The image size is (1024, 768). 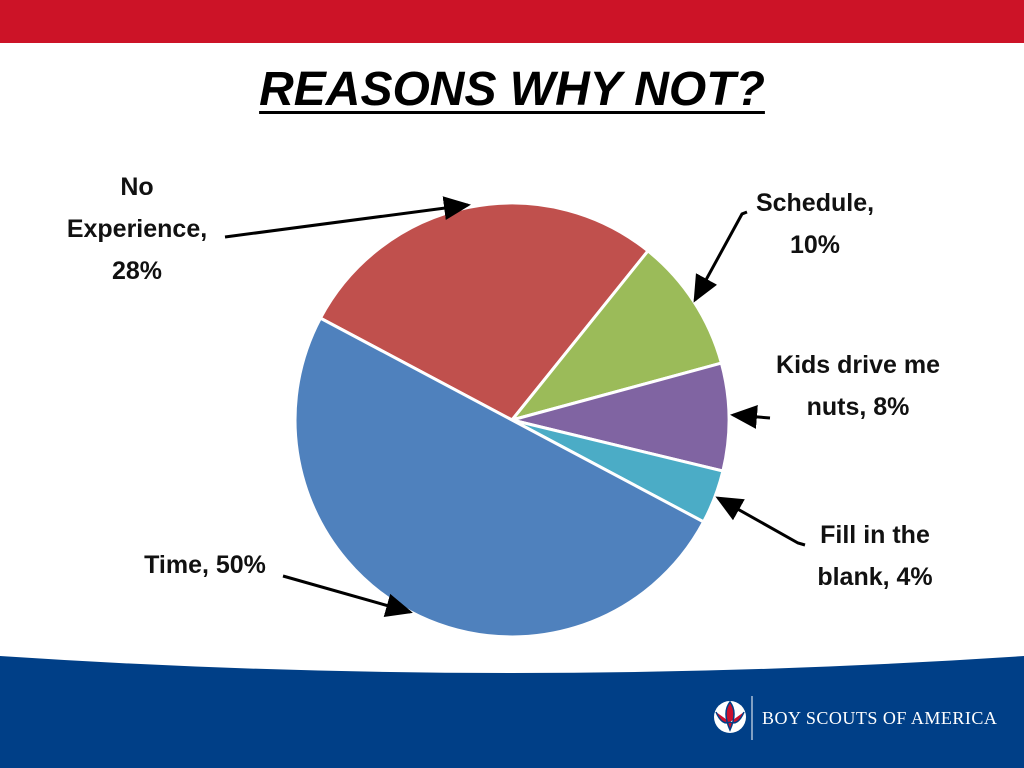 What do you see at coordinates (875, 556) in the screenshot?
I see `data-label: Fill in the blank, 4%` at bounding box center [875, 556].